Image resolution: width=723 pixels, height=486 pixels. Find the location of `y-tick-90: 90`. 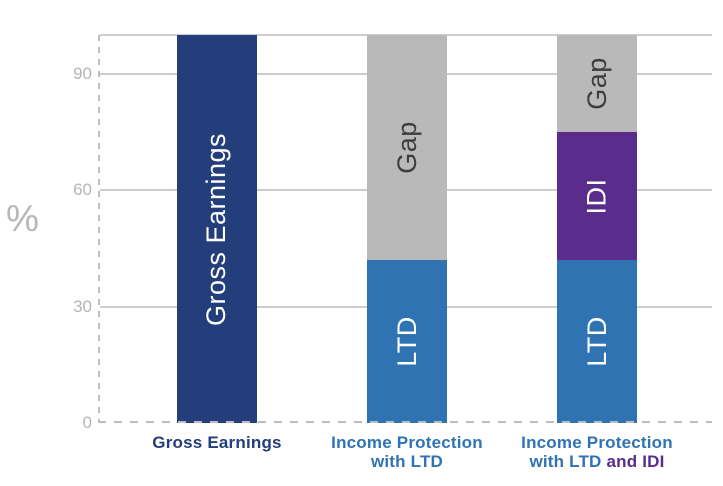

y-tick-90: 90 is located at coordinates (82, 73).